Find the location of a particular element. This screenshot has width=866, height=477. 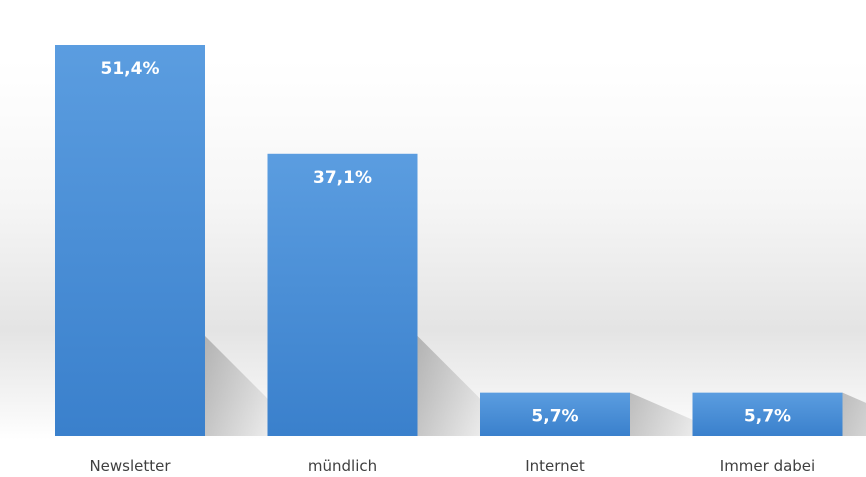

bar-shadow is located at coordinates (854, 414).